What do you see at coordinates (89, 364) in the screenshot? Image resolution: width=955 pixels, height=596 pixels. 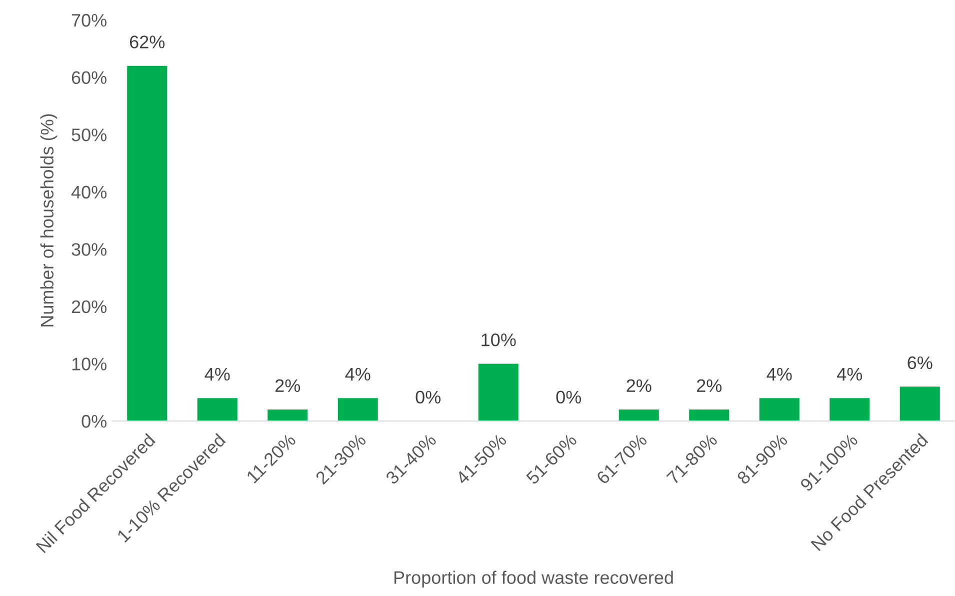 I see `y-tick-label: 10%` at bounding box center [89, 364].